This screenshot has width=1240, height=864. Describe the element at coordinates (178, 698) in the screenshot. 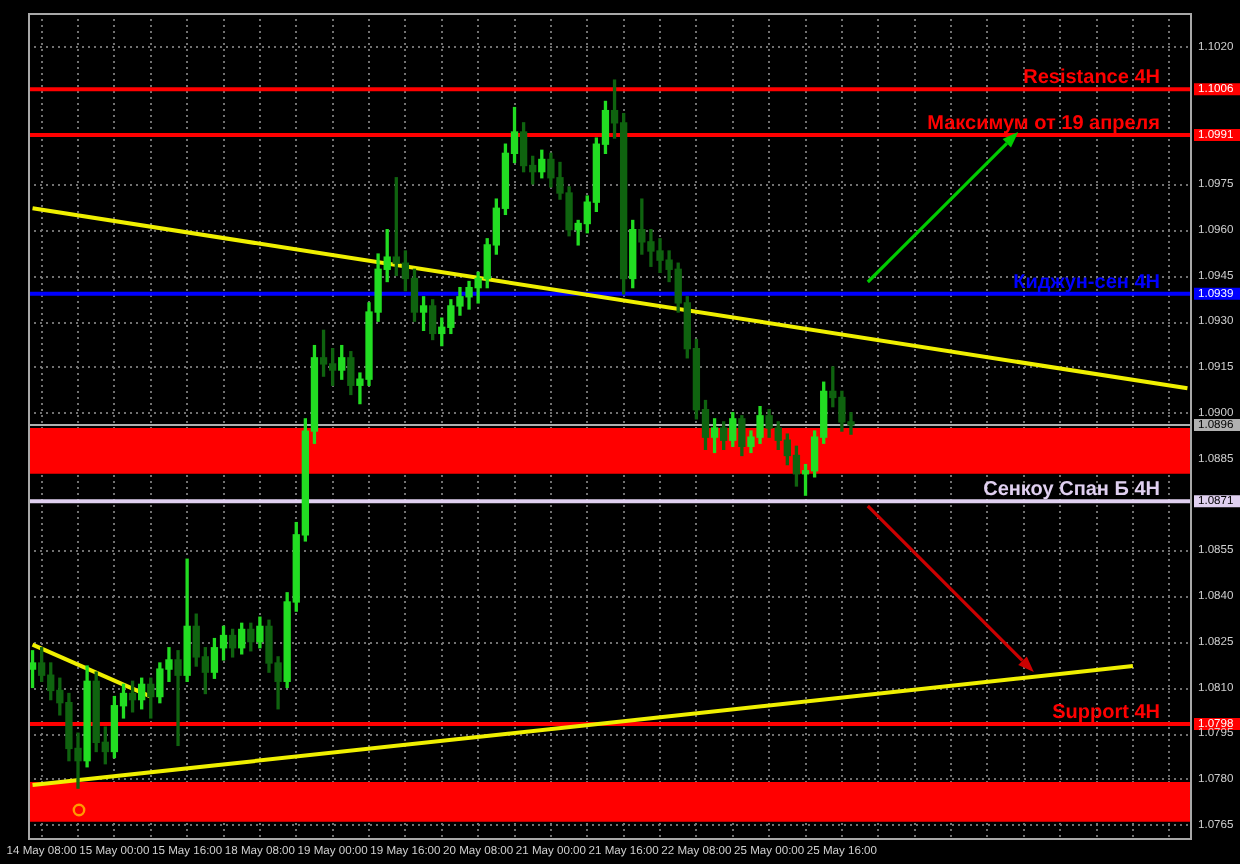

I see `candlestick` at that location.